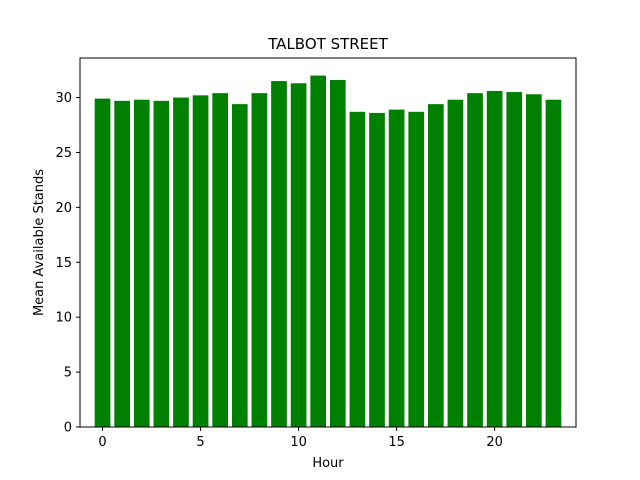  What do you see at coordinates (396, 442) in the screenshot?
I see `x-tick-label: 15` at bounding box center [396, 442].